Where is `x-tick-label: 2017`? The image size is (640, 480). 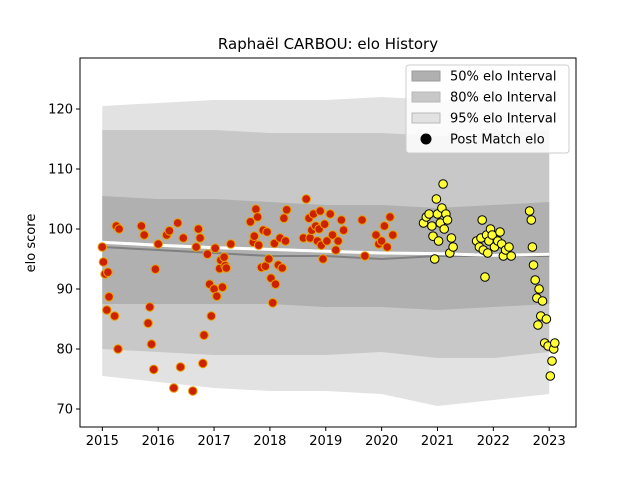 x-tick-label: 2017 is located at coordinates (214, 441).